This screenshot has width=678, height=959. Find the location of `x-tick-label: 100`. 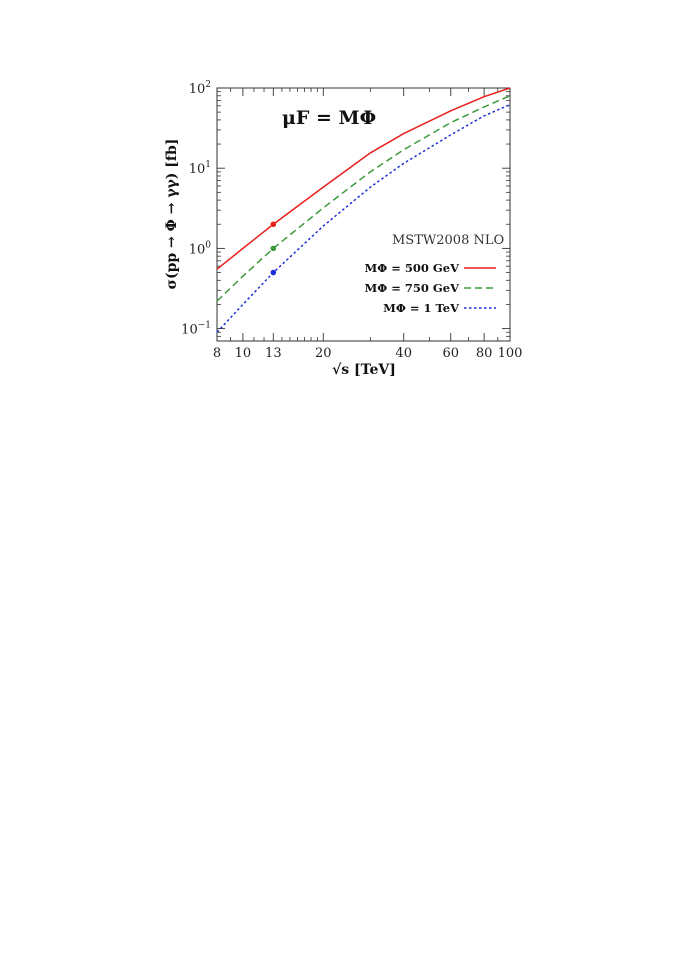

x-tick-label: 100 is located at coordinates (510, 353).